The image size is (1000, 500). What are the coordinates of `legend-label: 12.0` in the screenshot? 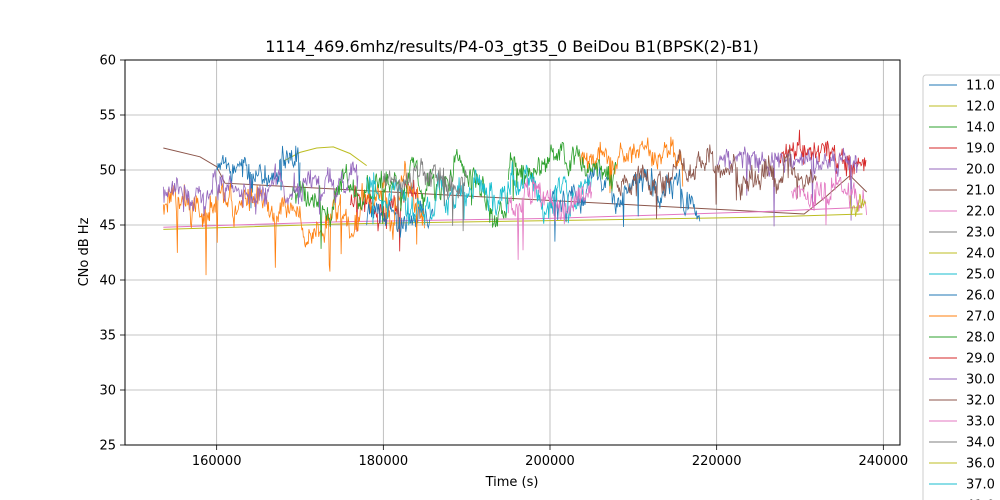 It's located at (980, 107).